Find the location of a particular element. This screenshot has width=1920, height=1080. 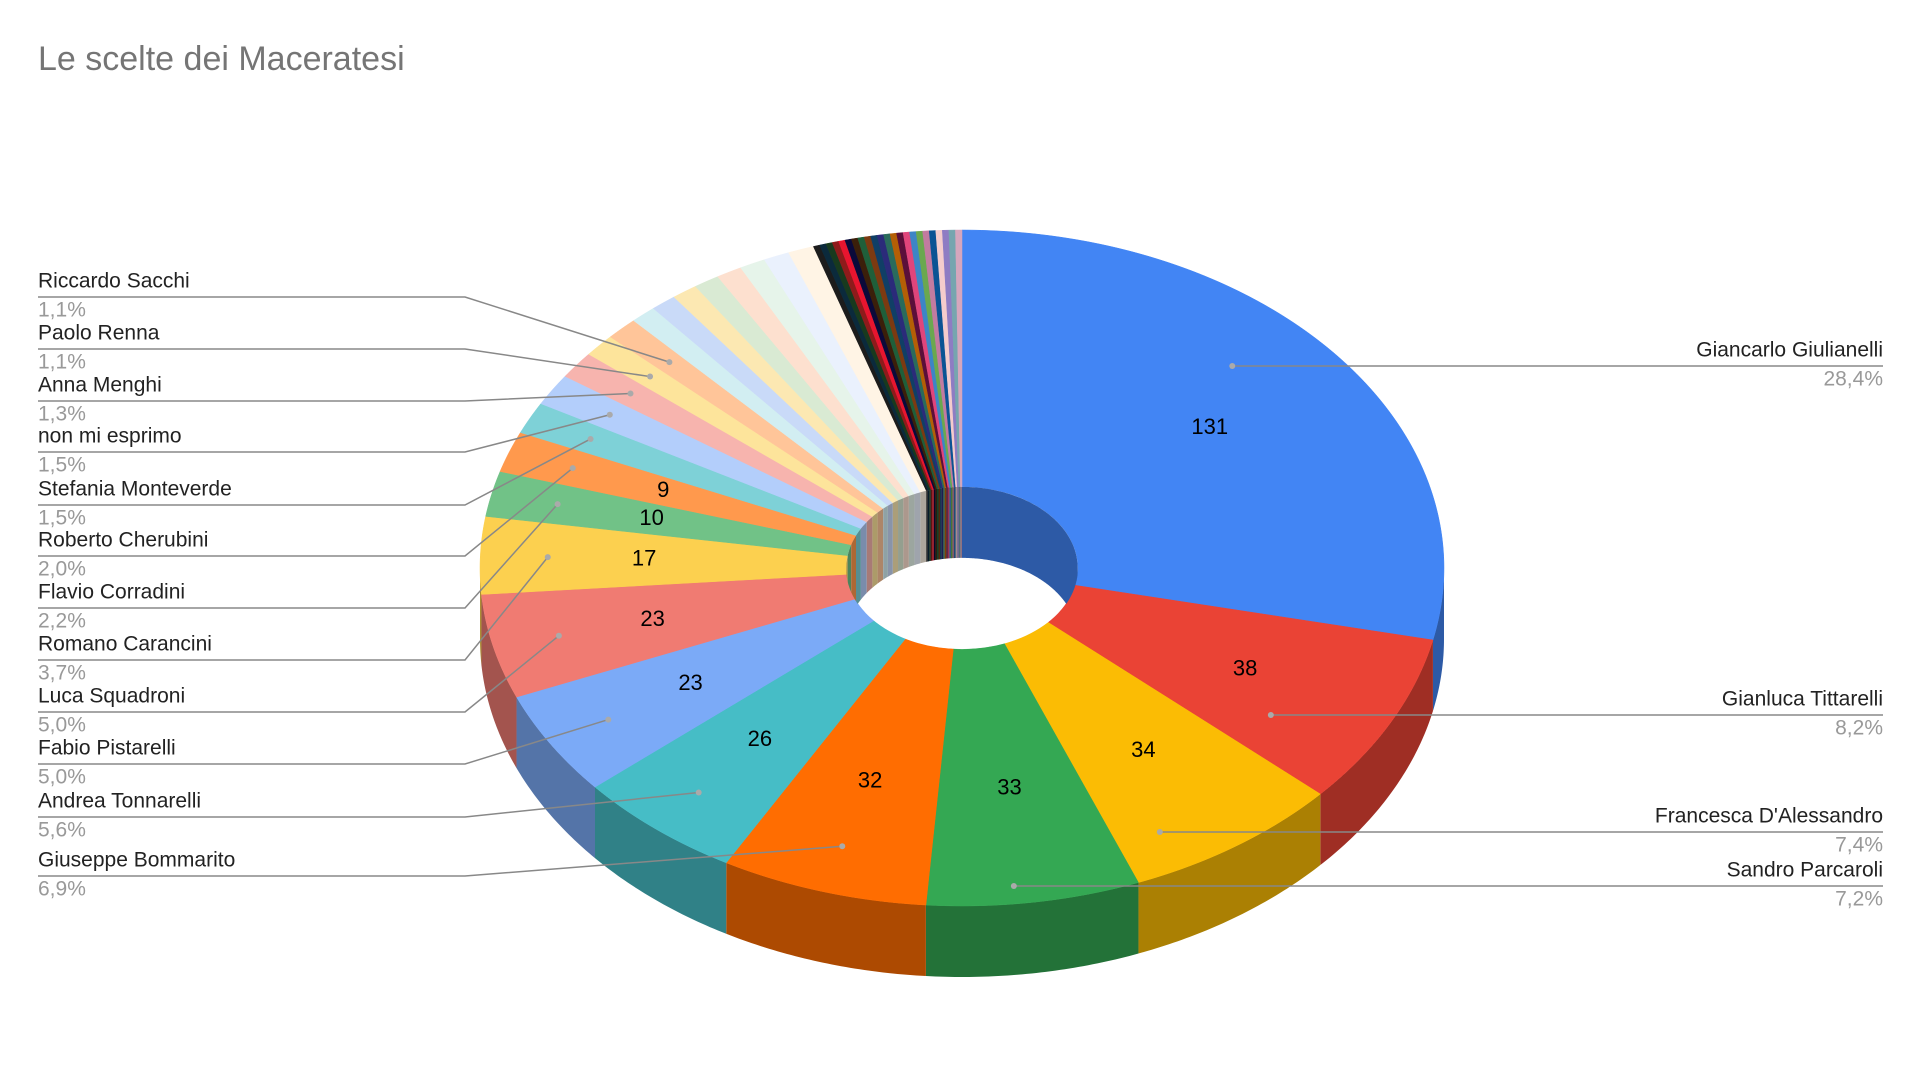

slice-name: Romano Carancini is located at coordinates (125, 644).